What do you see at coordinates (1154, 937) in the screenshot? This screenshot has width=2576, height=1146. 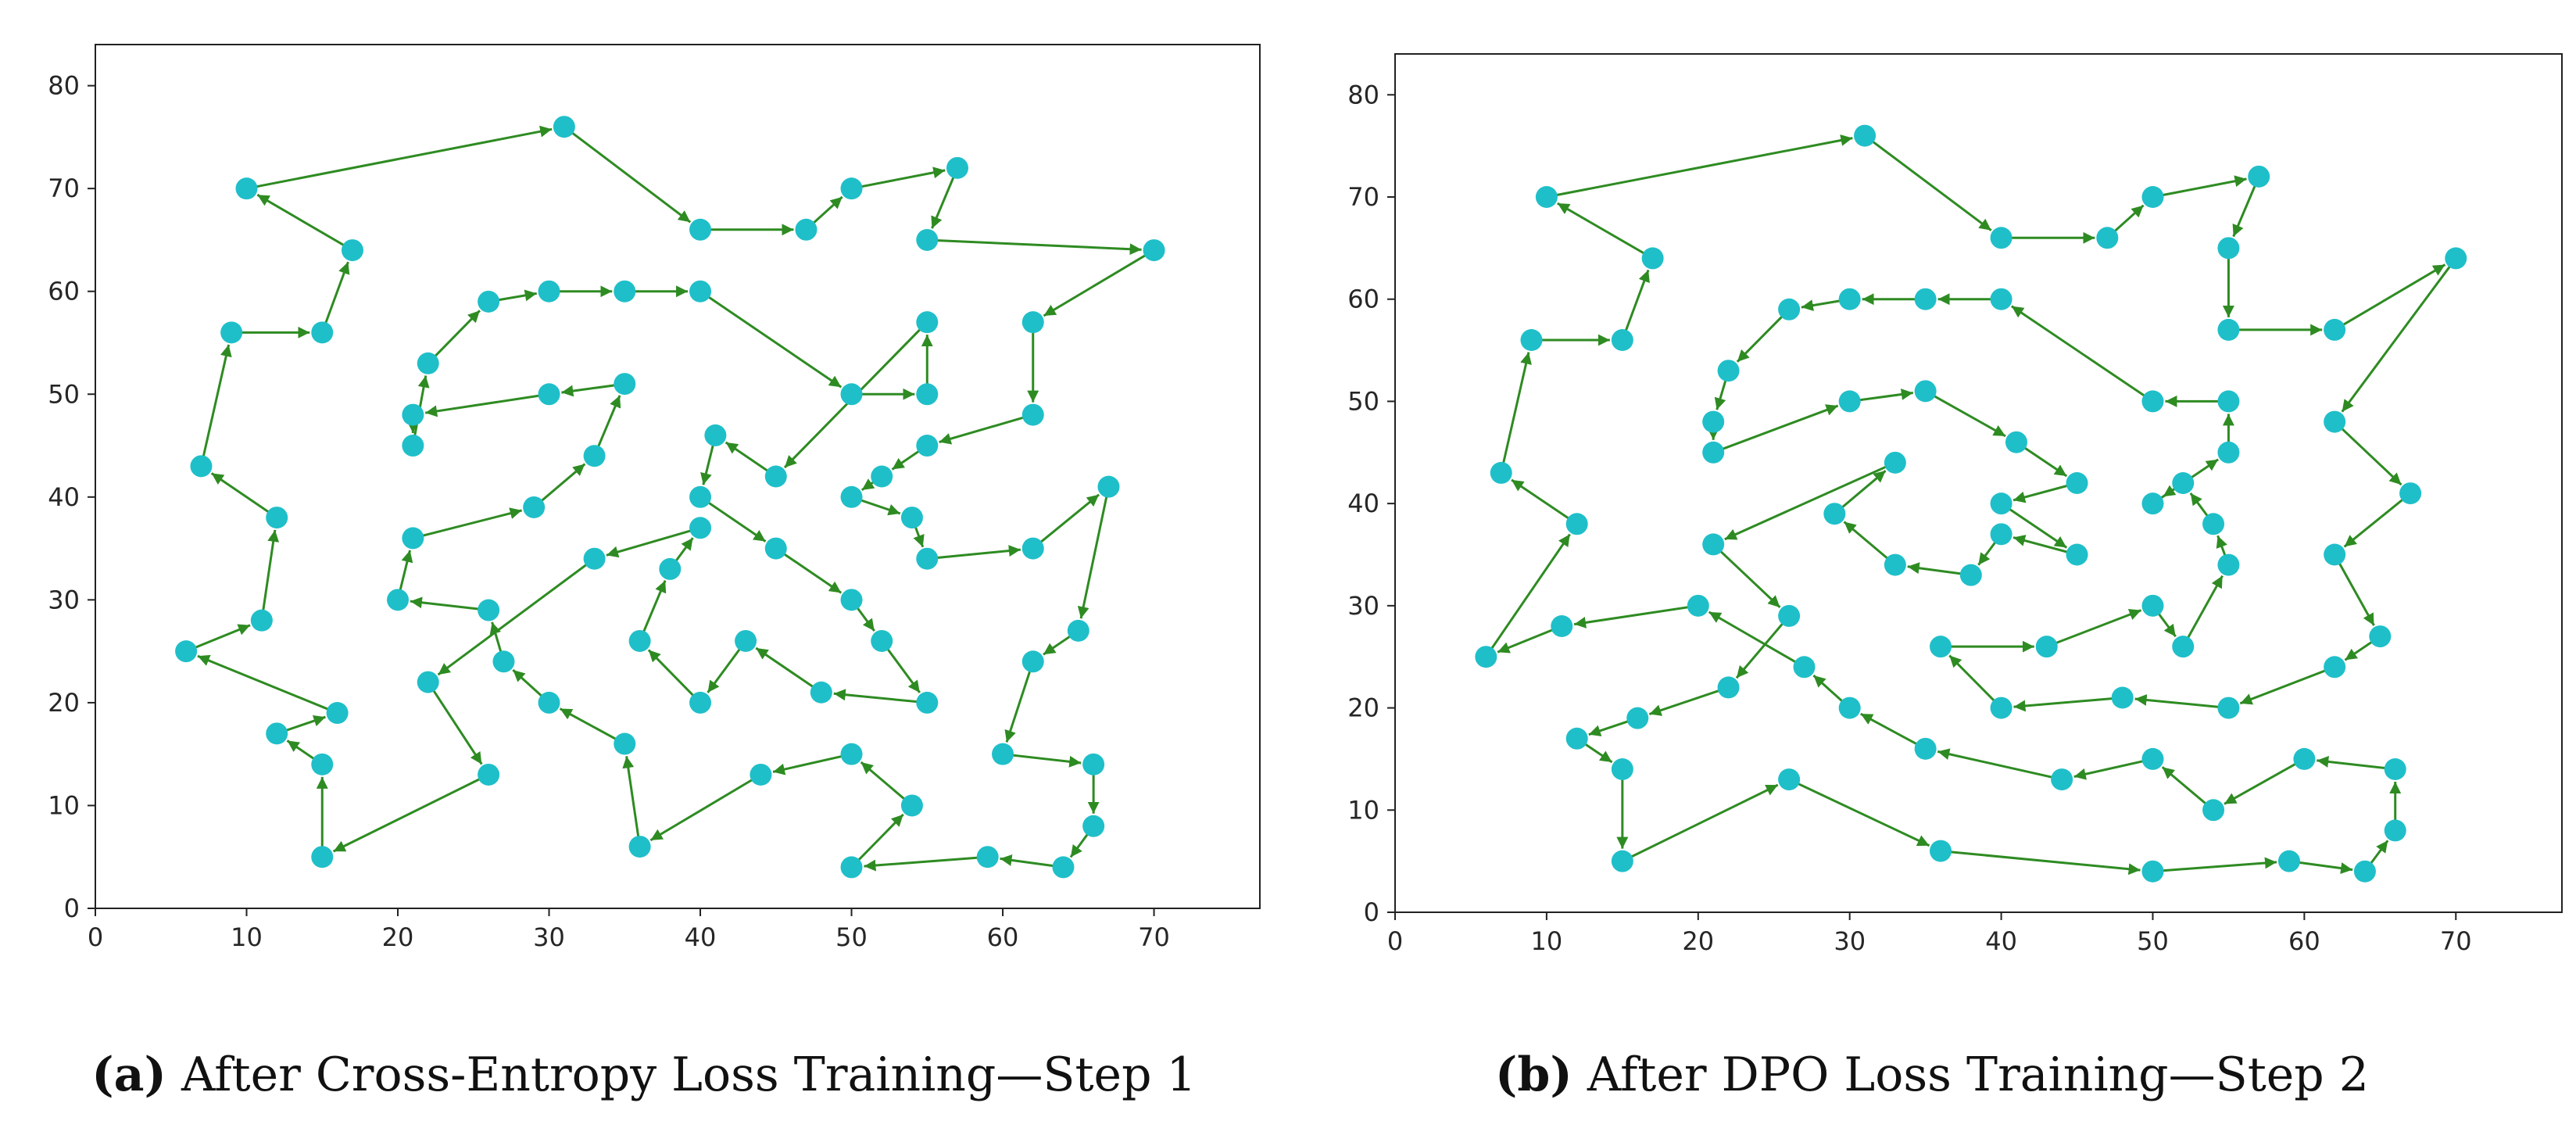 I see `x-tick-label: 70` at bounding box center [1154, 937].